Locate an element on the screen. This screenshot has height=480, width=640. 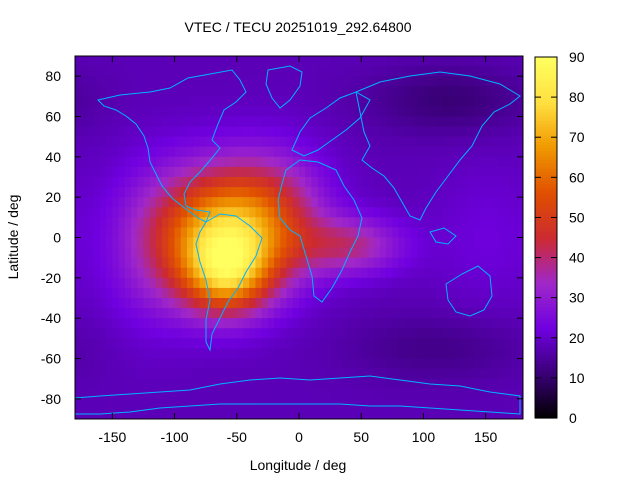
y-tick-label: -20 is located at coordinates (51, 278).